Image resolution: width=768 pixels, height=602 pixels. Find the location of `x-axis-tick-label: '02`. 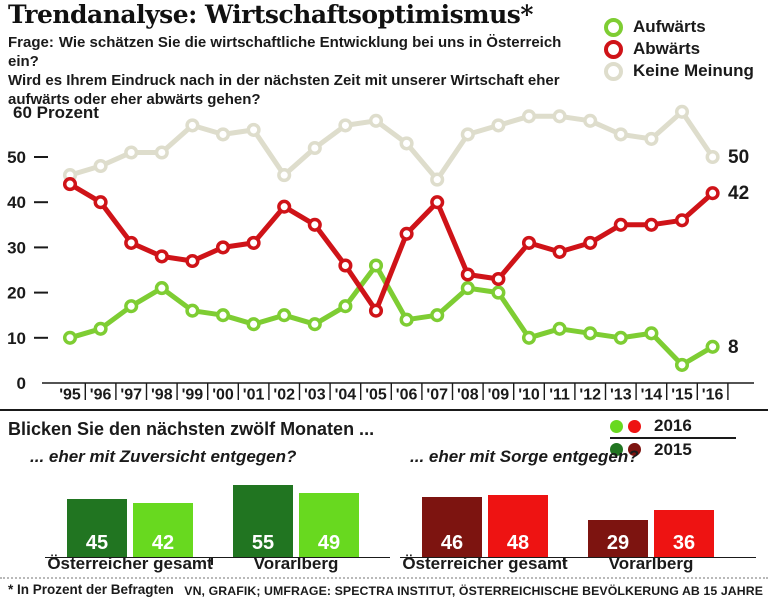

x-axis-tick-label: '02 is located at coordinates (284, 395).